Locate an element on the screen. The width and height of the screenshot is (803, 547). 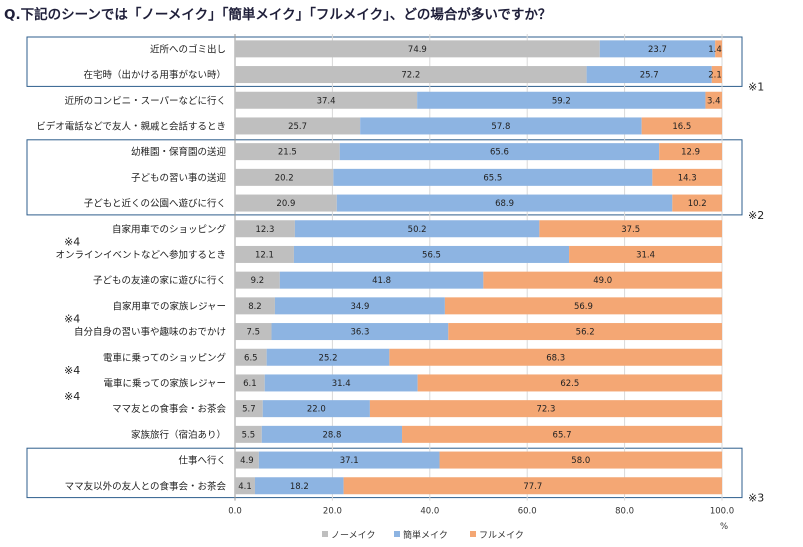
data-label: 37.4 is located at coordinates (326, 101).